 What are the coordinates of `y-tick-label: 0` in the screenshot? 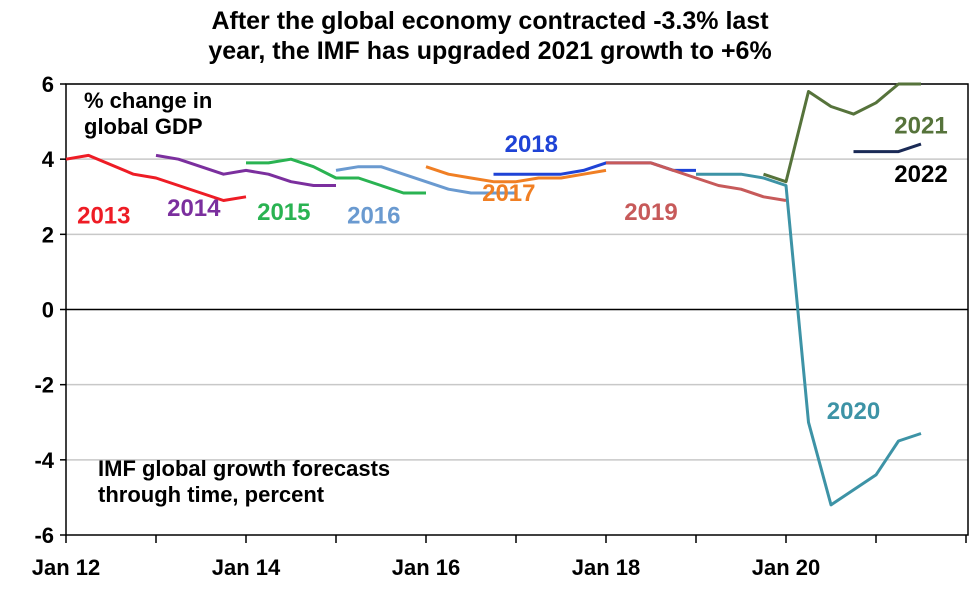 It's located at (48, 310).